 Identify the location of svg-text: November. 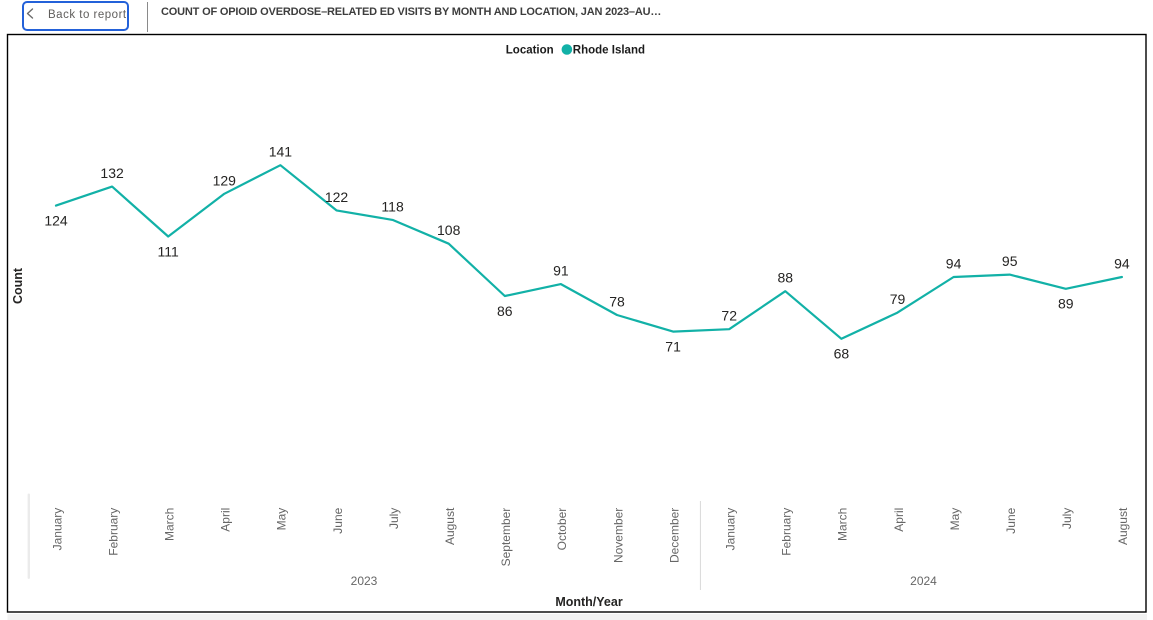
(618, 535).